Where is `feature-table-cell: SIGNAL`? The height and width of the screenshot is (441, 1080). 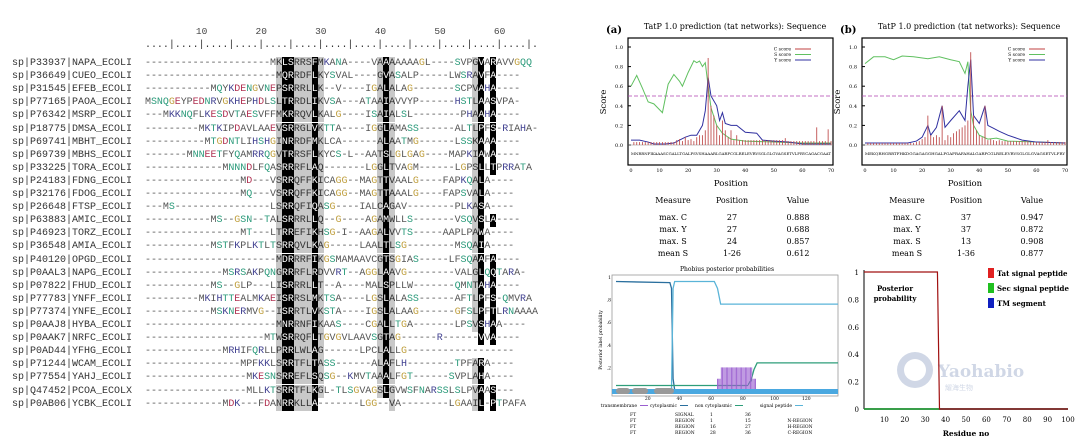
feature-table-cell: SIGNAL is located at coordinates (684, 415).